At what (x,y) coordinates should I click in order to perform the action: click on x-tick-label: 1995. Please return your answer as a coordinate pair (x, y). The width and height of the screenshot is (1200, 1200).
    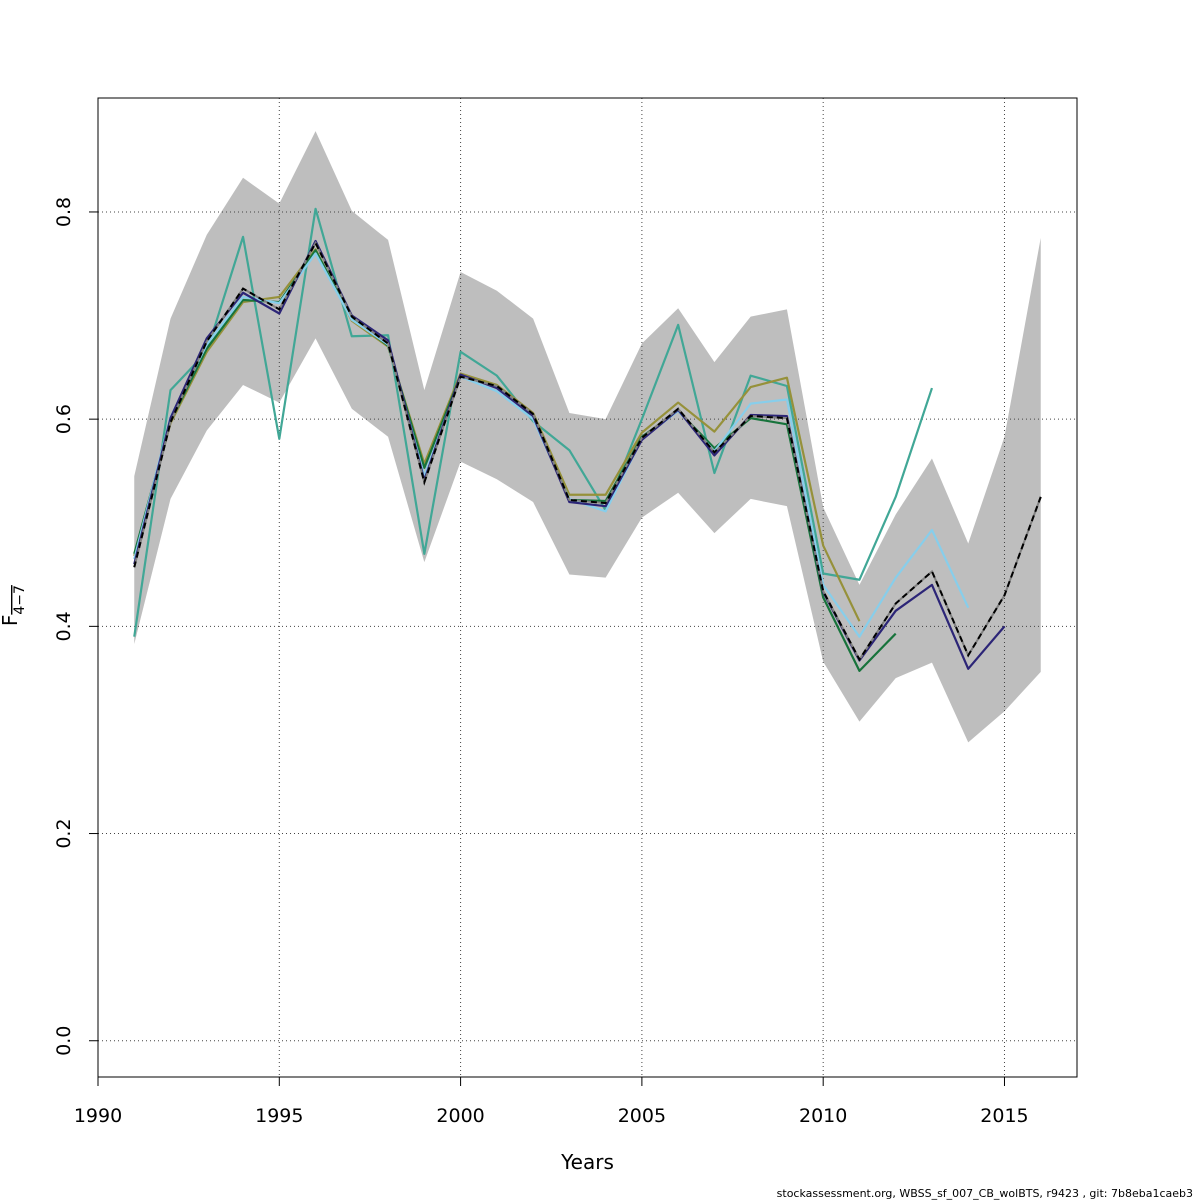
    Looking at the image, I should click on (279, 1116).